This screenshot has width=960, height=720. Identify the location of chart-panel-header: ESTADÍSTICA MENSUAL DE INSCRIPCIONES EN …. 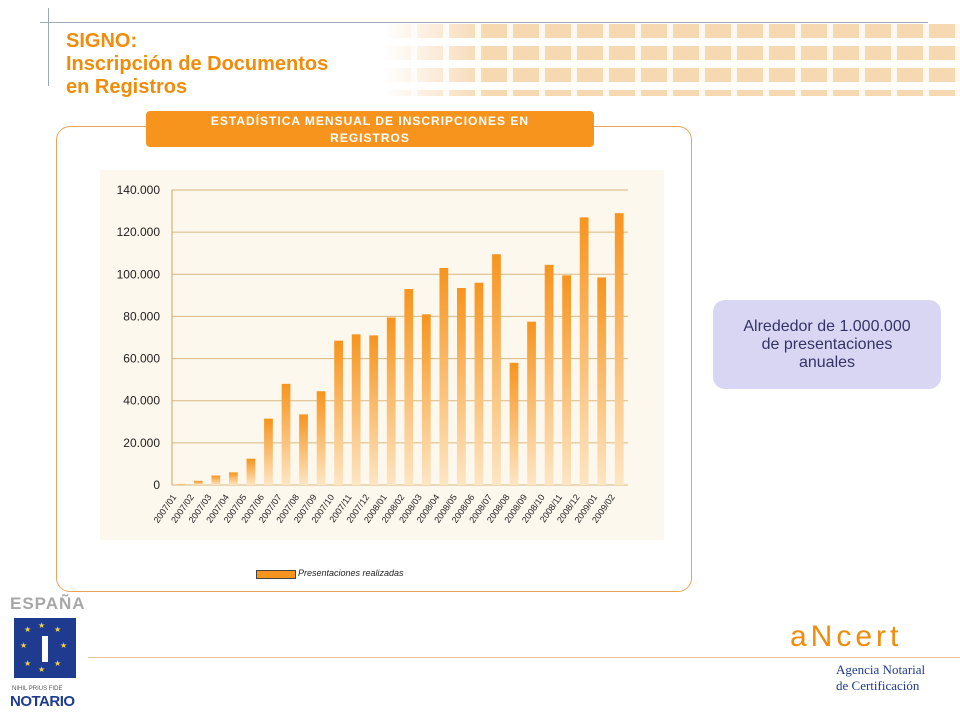
(370, 129).